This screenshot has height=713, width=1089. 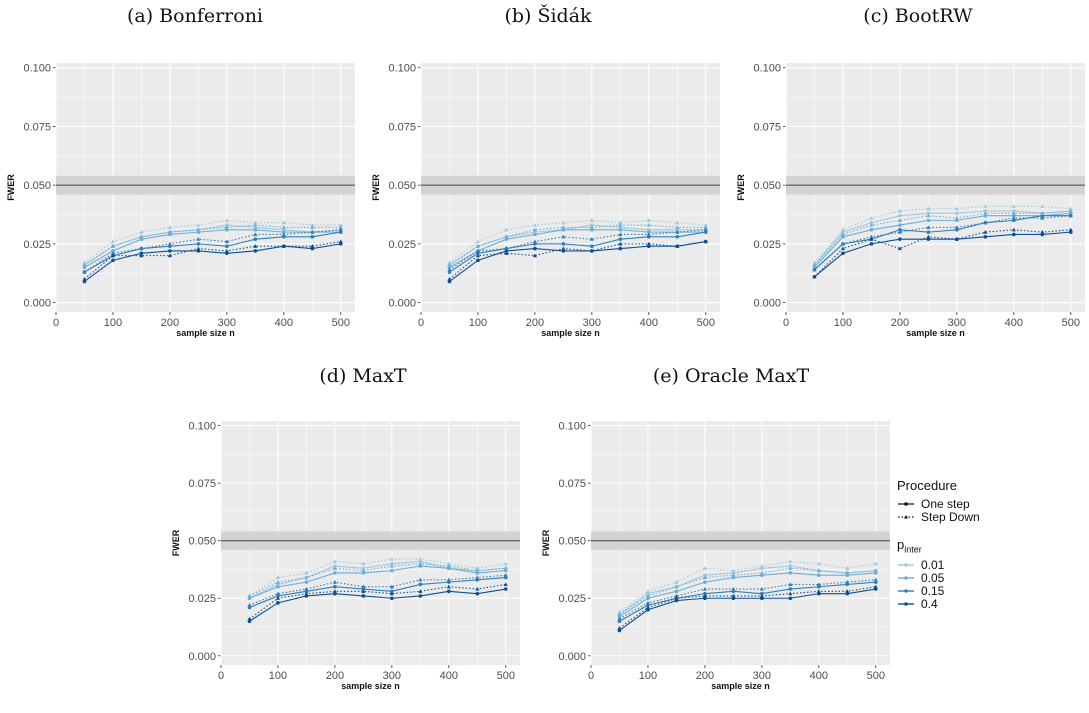 What do you see at coordinates (938, 604) in the screenshot?
I see `legend-item-pinter-0.4: 0.4` at bounding box center [938, 604].